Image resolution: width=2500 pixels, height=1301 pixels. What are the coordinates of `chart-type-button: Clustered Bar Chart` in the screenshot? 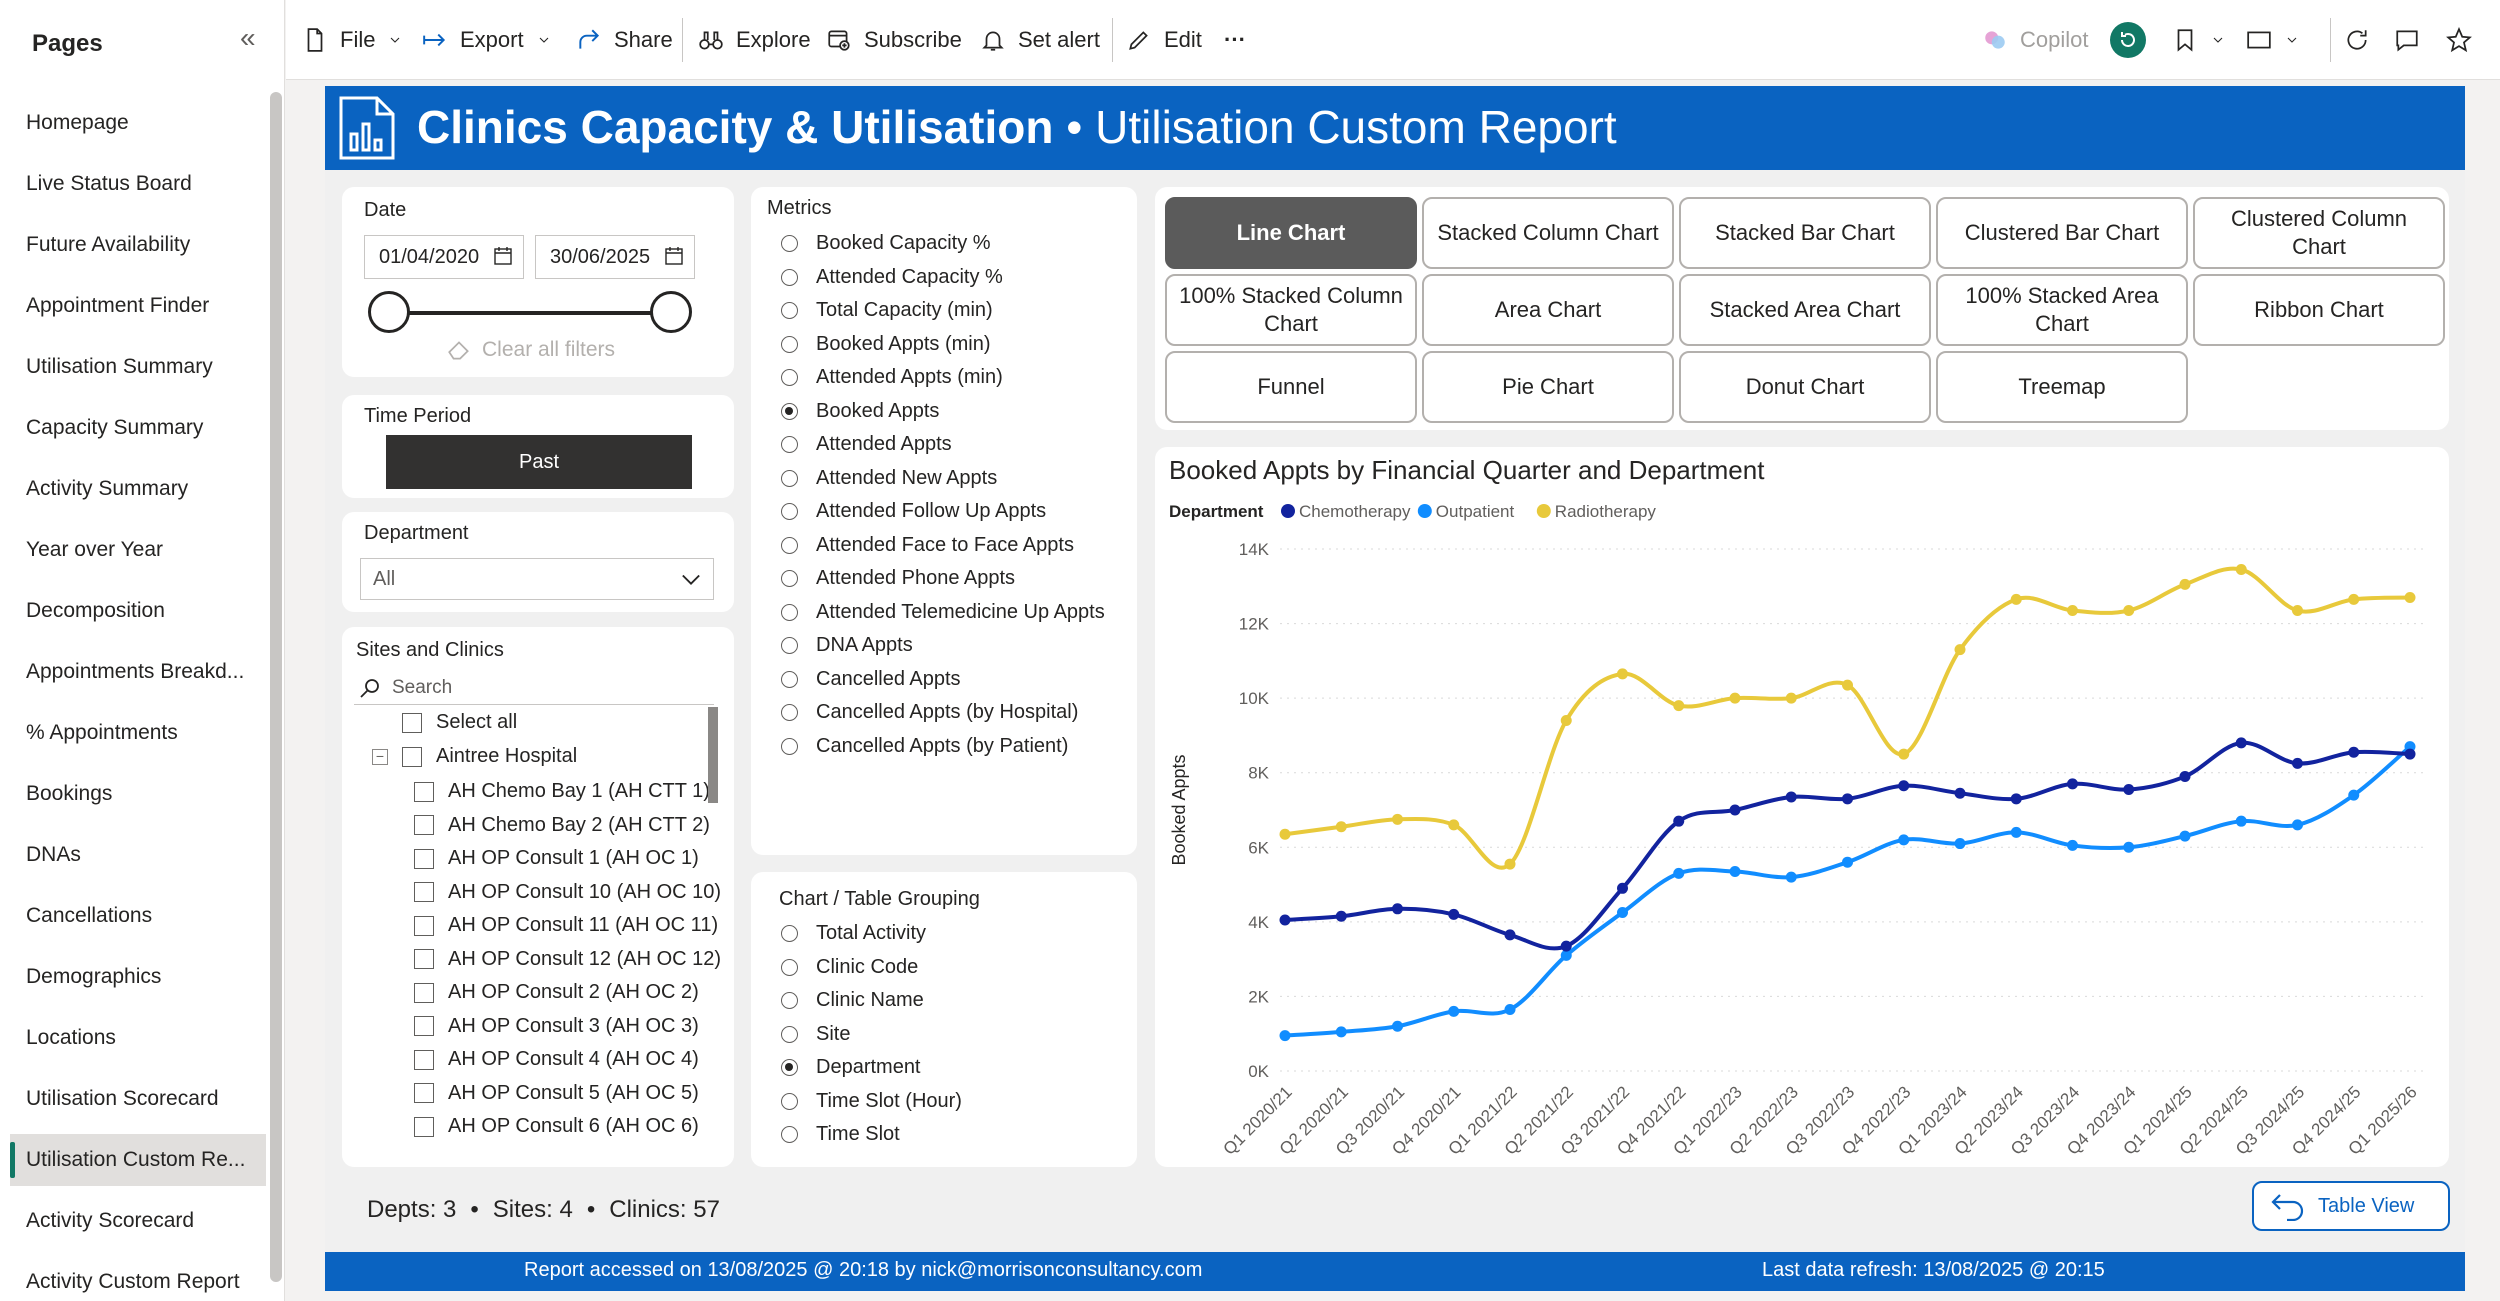 It's located at (2062, 233).